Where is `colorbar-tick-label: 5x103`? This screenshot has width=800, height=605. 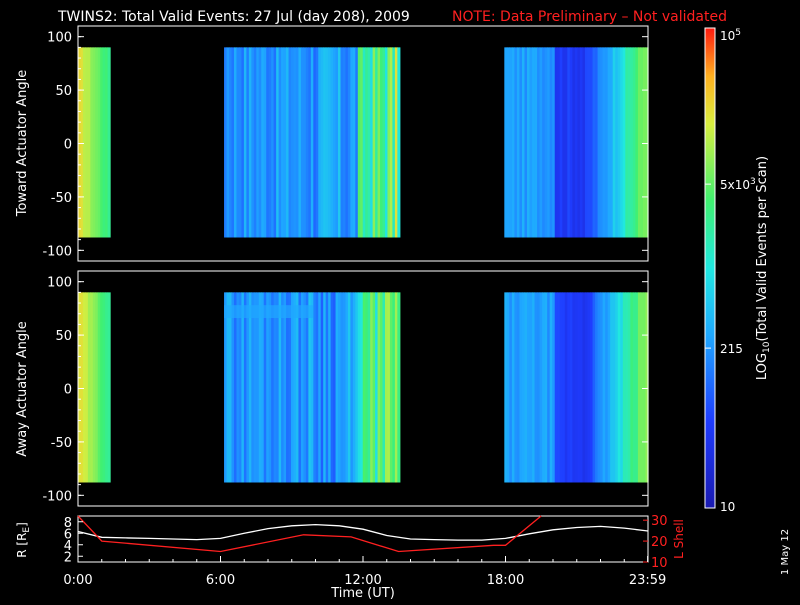
colorbar-tick-label: 5x103 is located at coordinates (738, 184).